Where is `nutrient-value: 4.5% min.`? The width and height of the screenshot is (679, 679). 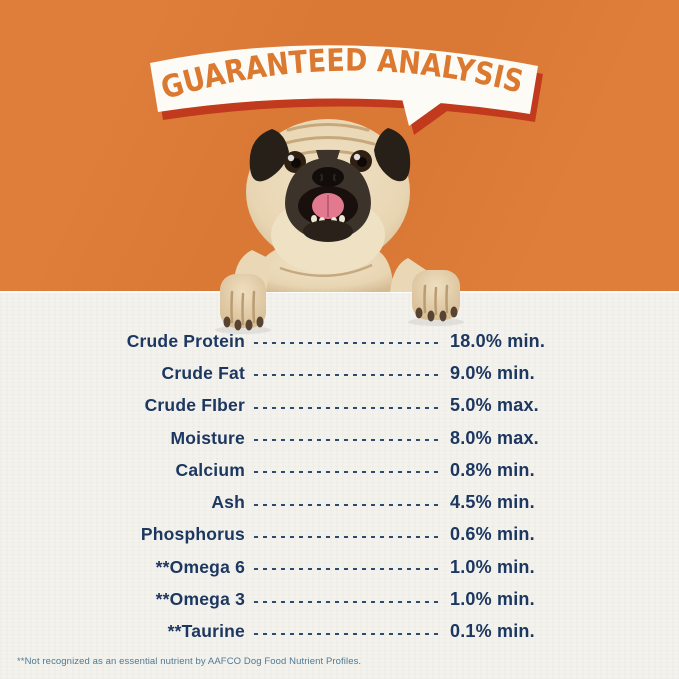
nutrient-value: 4.5% min. is located at coordinates (492, 502).